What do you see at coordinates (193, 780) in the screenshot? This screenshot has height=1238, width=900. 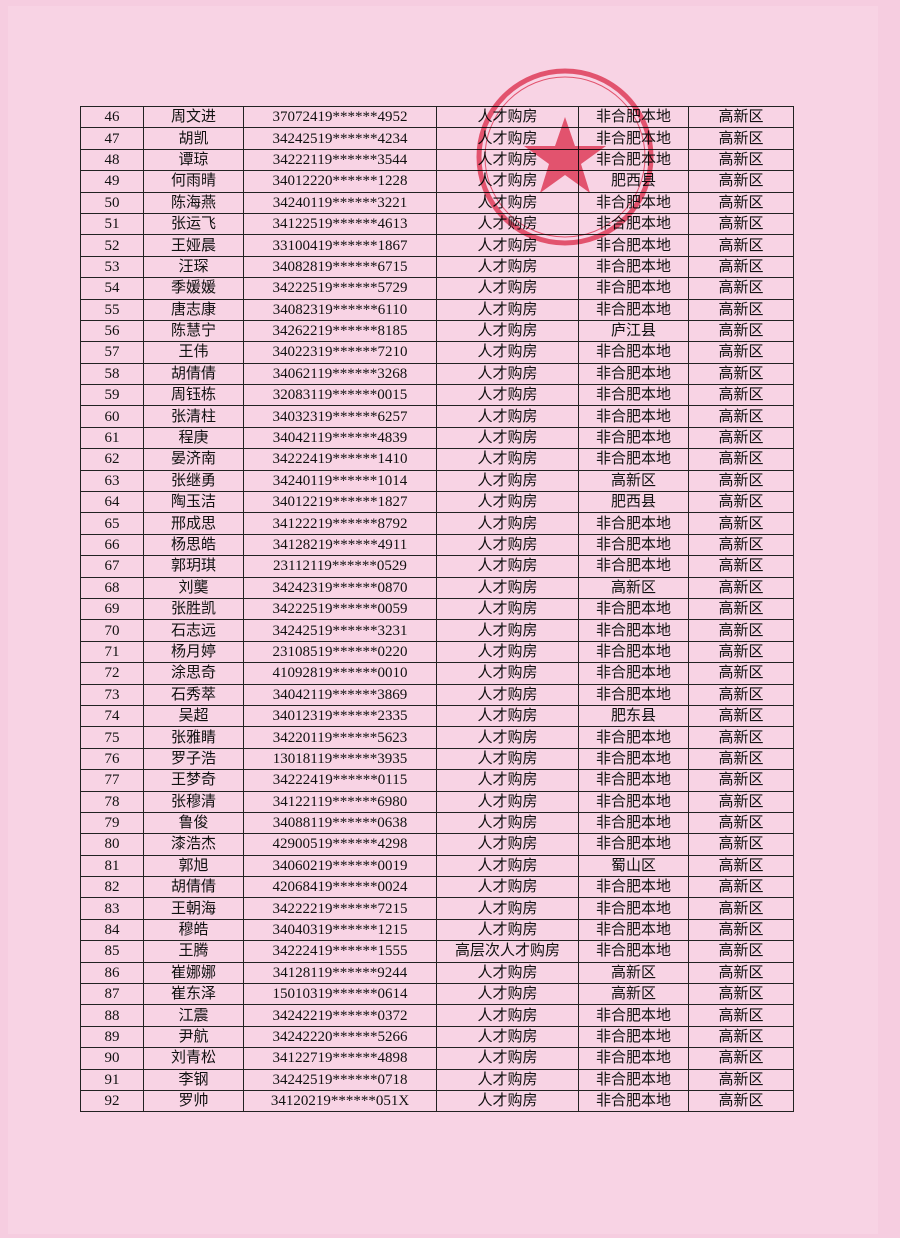 I see `applicant-name: 王梦奇` at bounding box center [193, 780].